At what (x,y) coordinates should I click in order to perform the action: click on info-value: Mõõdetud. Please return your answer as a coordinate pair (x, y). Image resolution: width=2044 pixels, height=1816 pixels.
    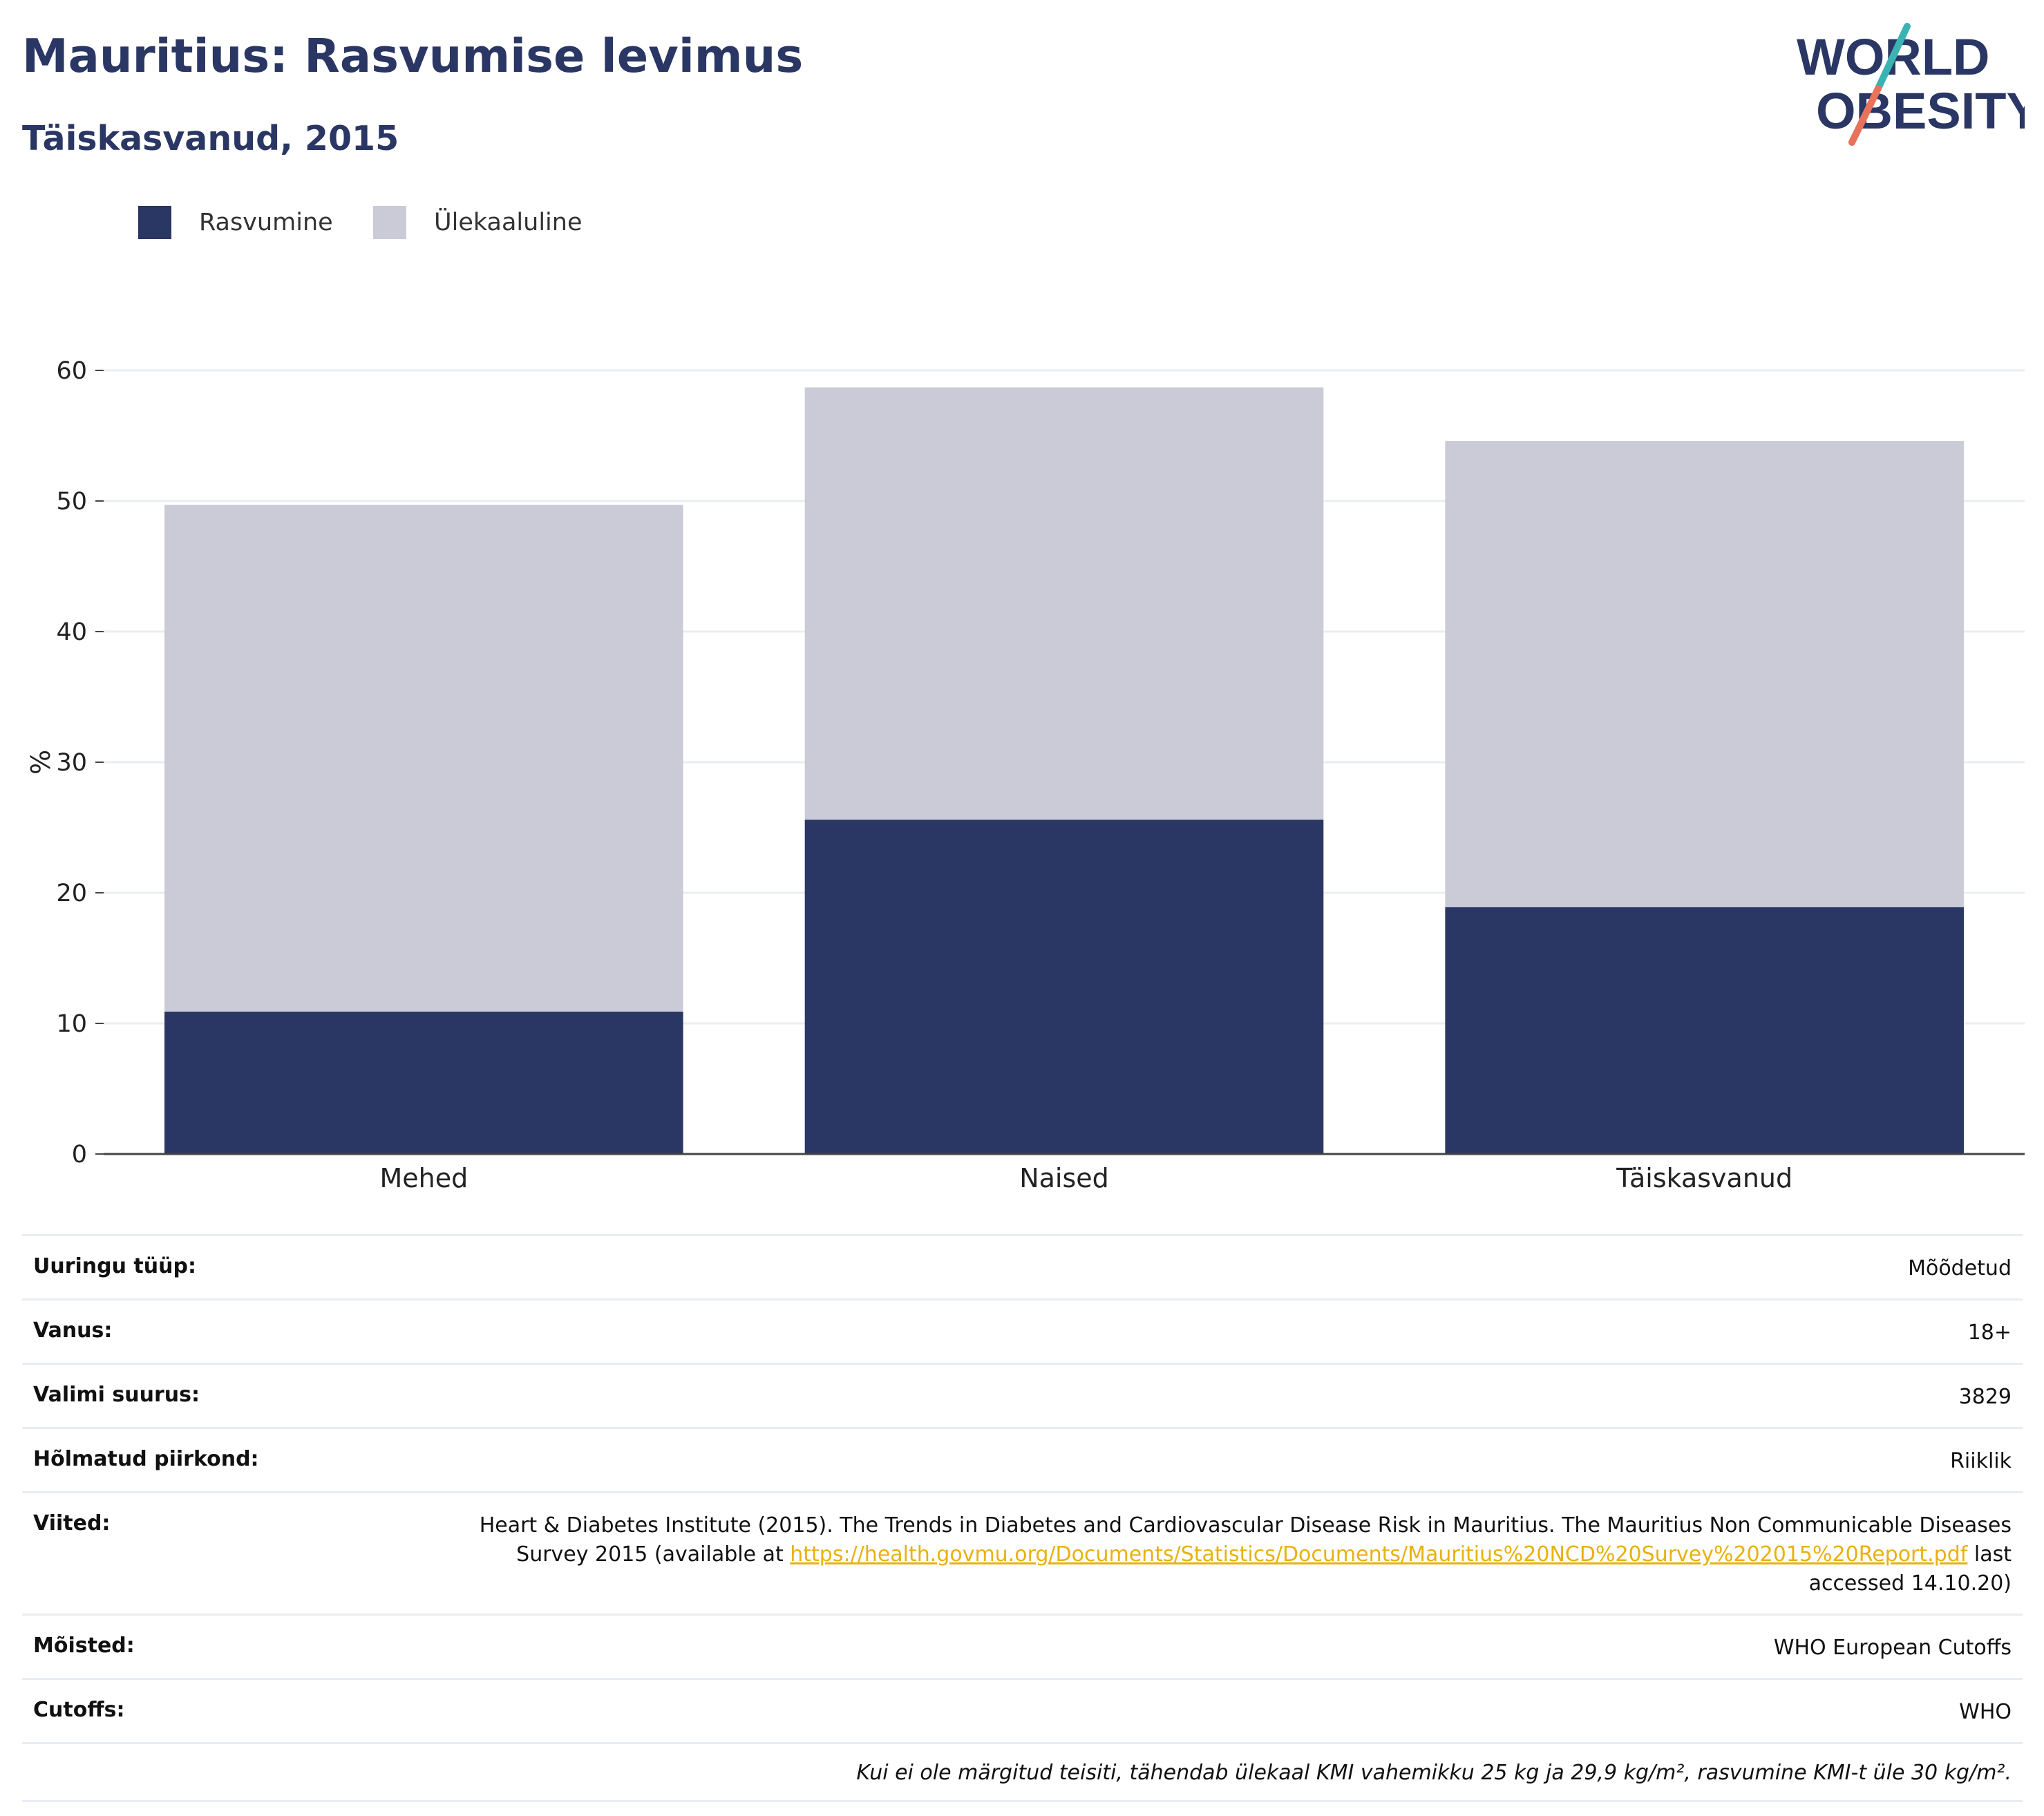
    Looking at the image, I should click on (1960, 1268).